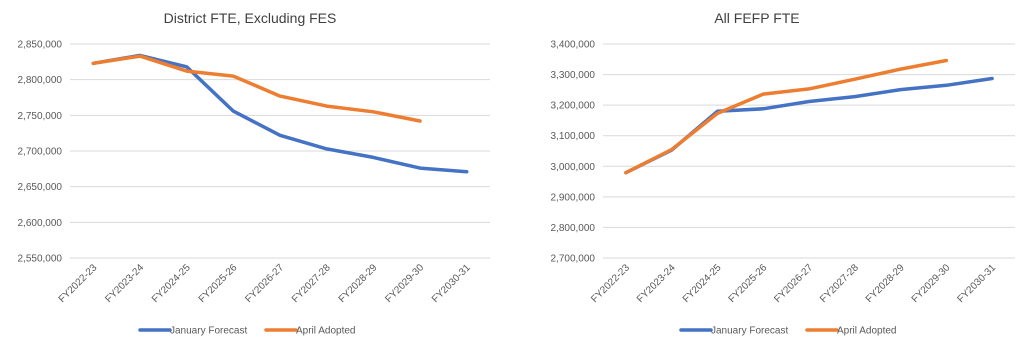 This screenshot has height=348, width=1019. What do you see at coordinates (40, 116) in the screenshot?
I see `y-tick-label: 2,750,000` at bounding box center [40, 116].